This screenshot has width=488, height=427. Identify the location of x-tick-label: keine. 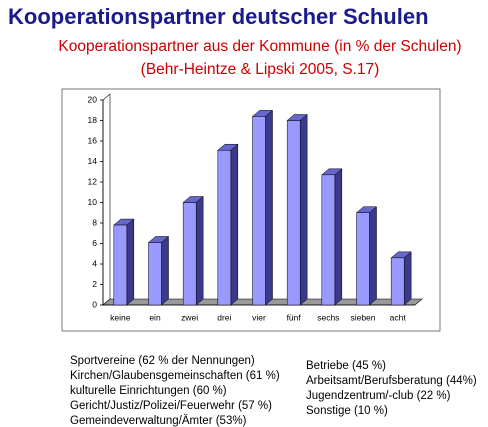
(120, 317).